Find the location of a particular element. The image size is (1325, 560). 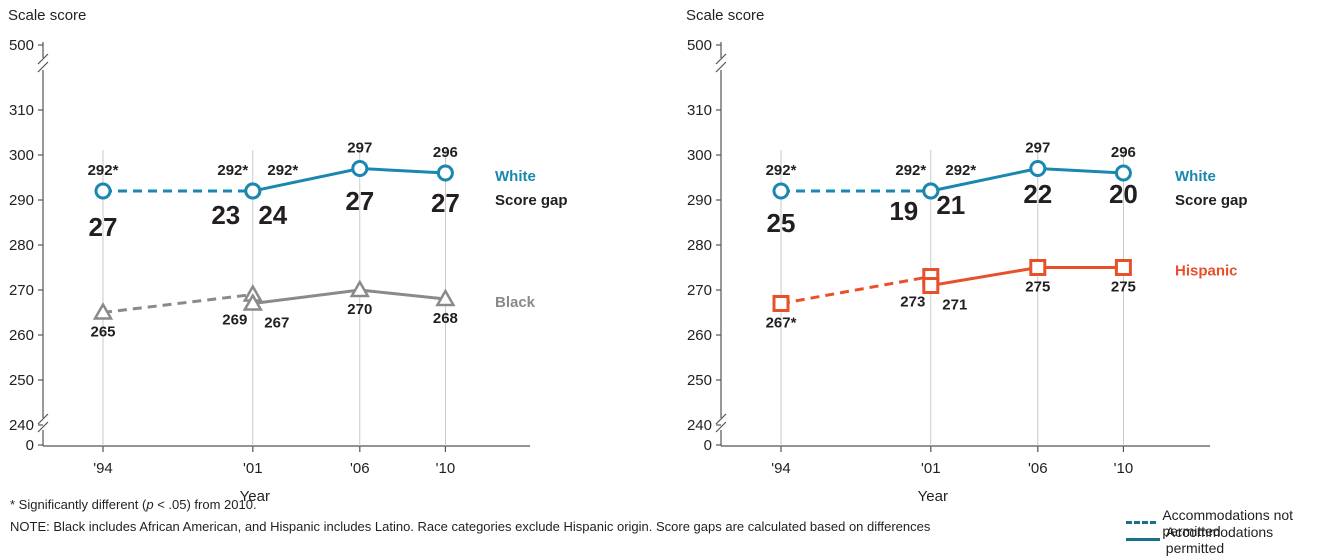

score-gap-value: 20 is located at coordinates (1123, 194).